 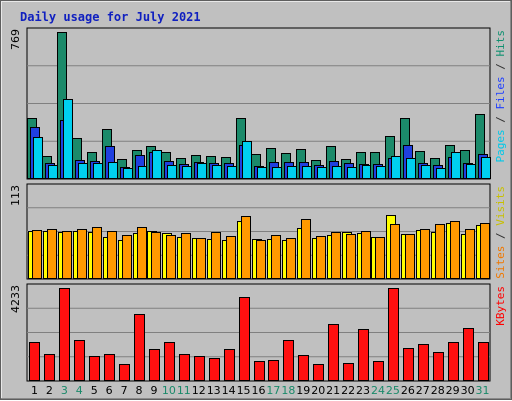 What do you see at coordinates (288, 390) in the screenshot?
I see `x-tick-label-day-18: 18` at bounding box center [288, 390].